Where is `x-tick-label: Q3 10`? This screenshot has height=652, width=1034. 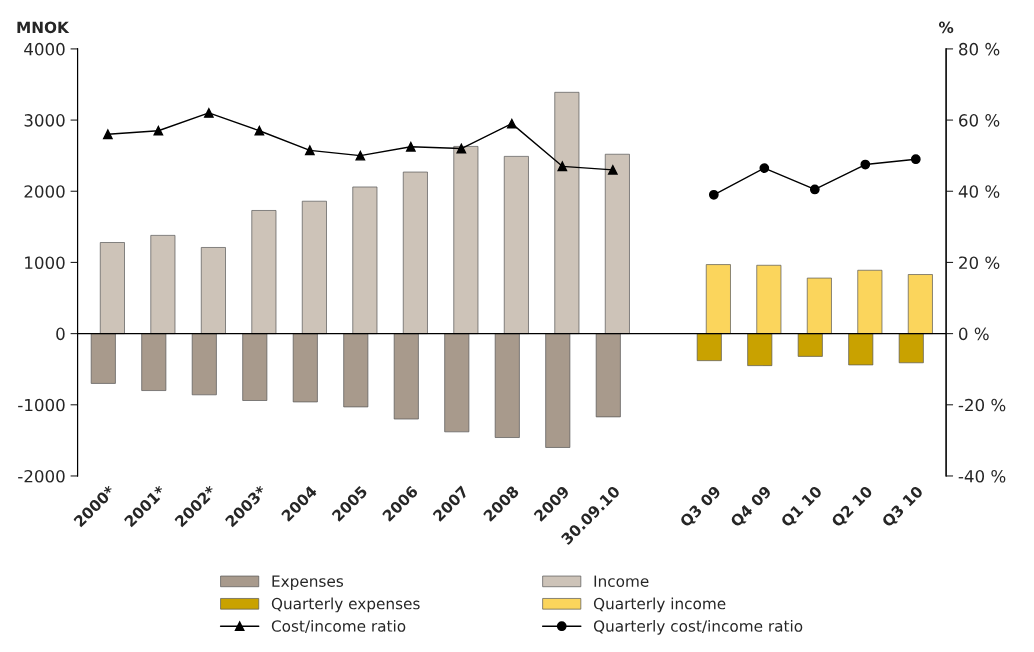
x-tick-label: Q3 10 is located at coordinates (903, 507).